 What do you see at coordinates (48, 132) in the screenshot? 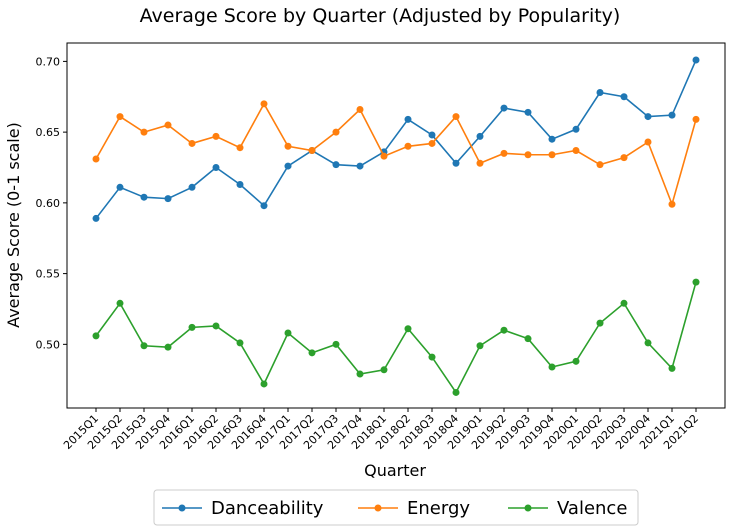
I see `y-tick-label: 0.65` at bounding box center [48, 132].